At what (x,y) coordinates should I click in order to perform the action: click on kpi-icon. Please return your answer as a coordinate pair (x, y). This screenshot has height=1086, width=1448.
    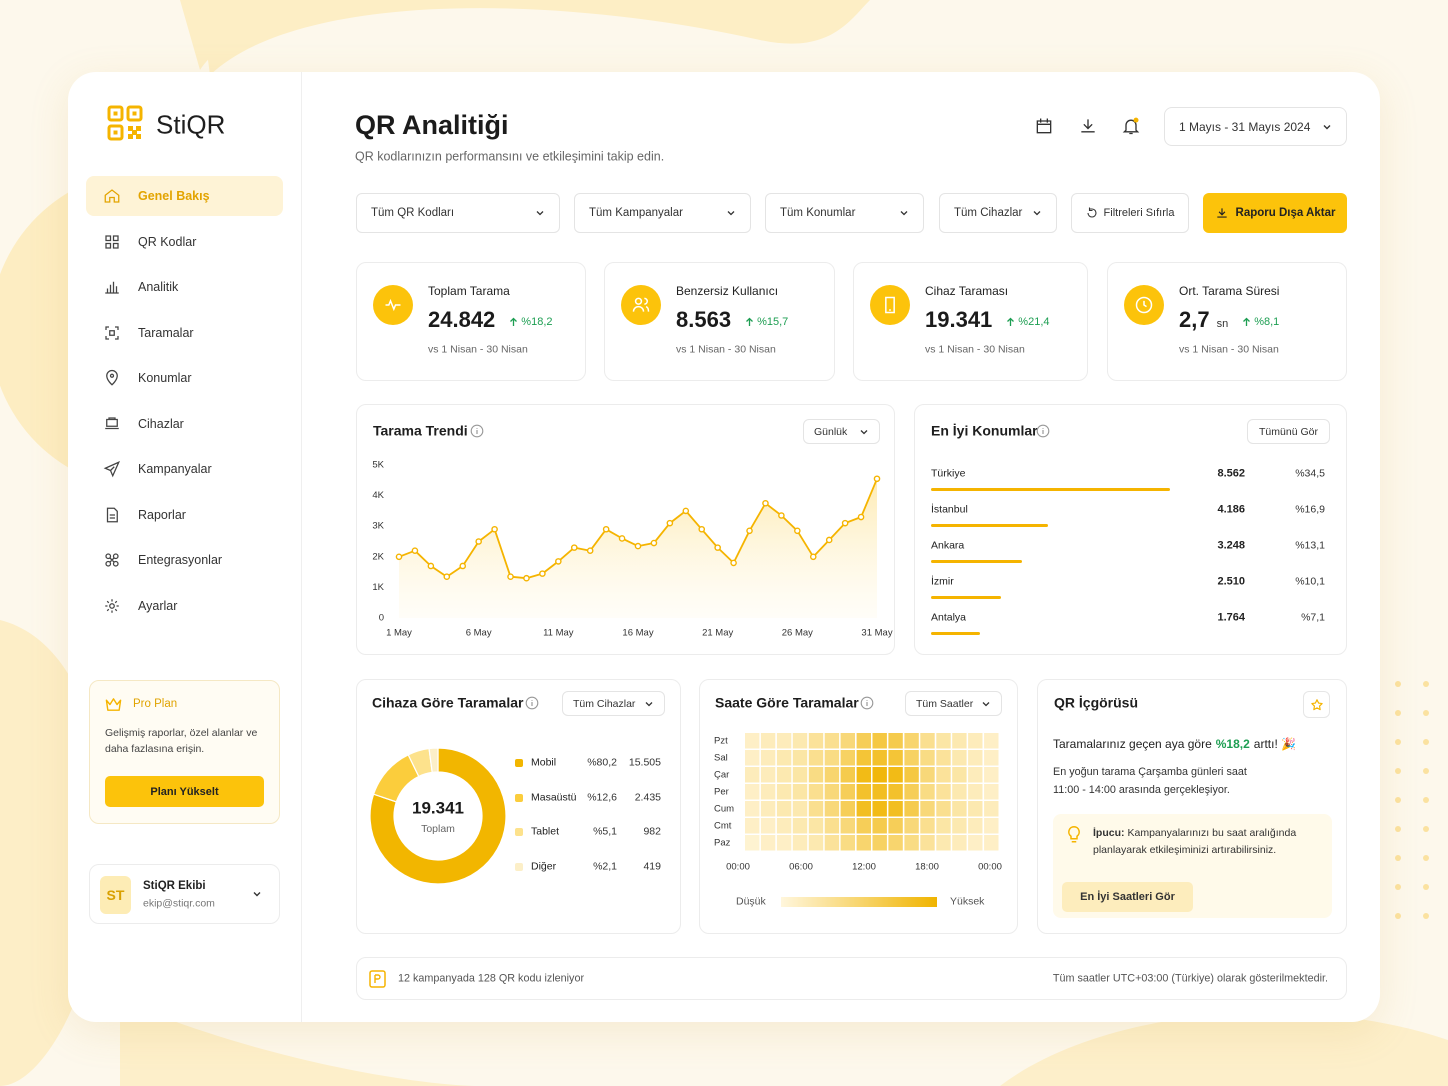
    Looking at the image, I should click on (393, 305).